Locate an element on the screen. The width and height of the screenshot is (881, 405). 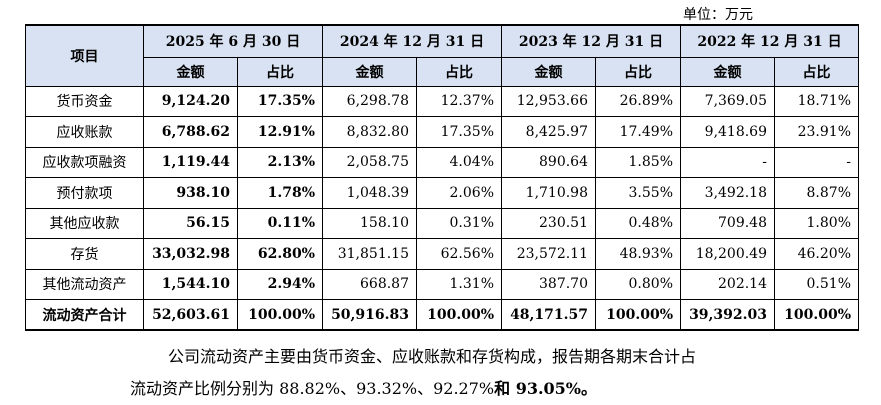
row-name: 其他应收款 is located at coordinates (84, 223).